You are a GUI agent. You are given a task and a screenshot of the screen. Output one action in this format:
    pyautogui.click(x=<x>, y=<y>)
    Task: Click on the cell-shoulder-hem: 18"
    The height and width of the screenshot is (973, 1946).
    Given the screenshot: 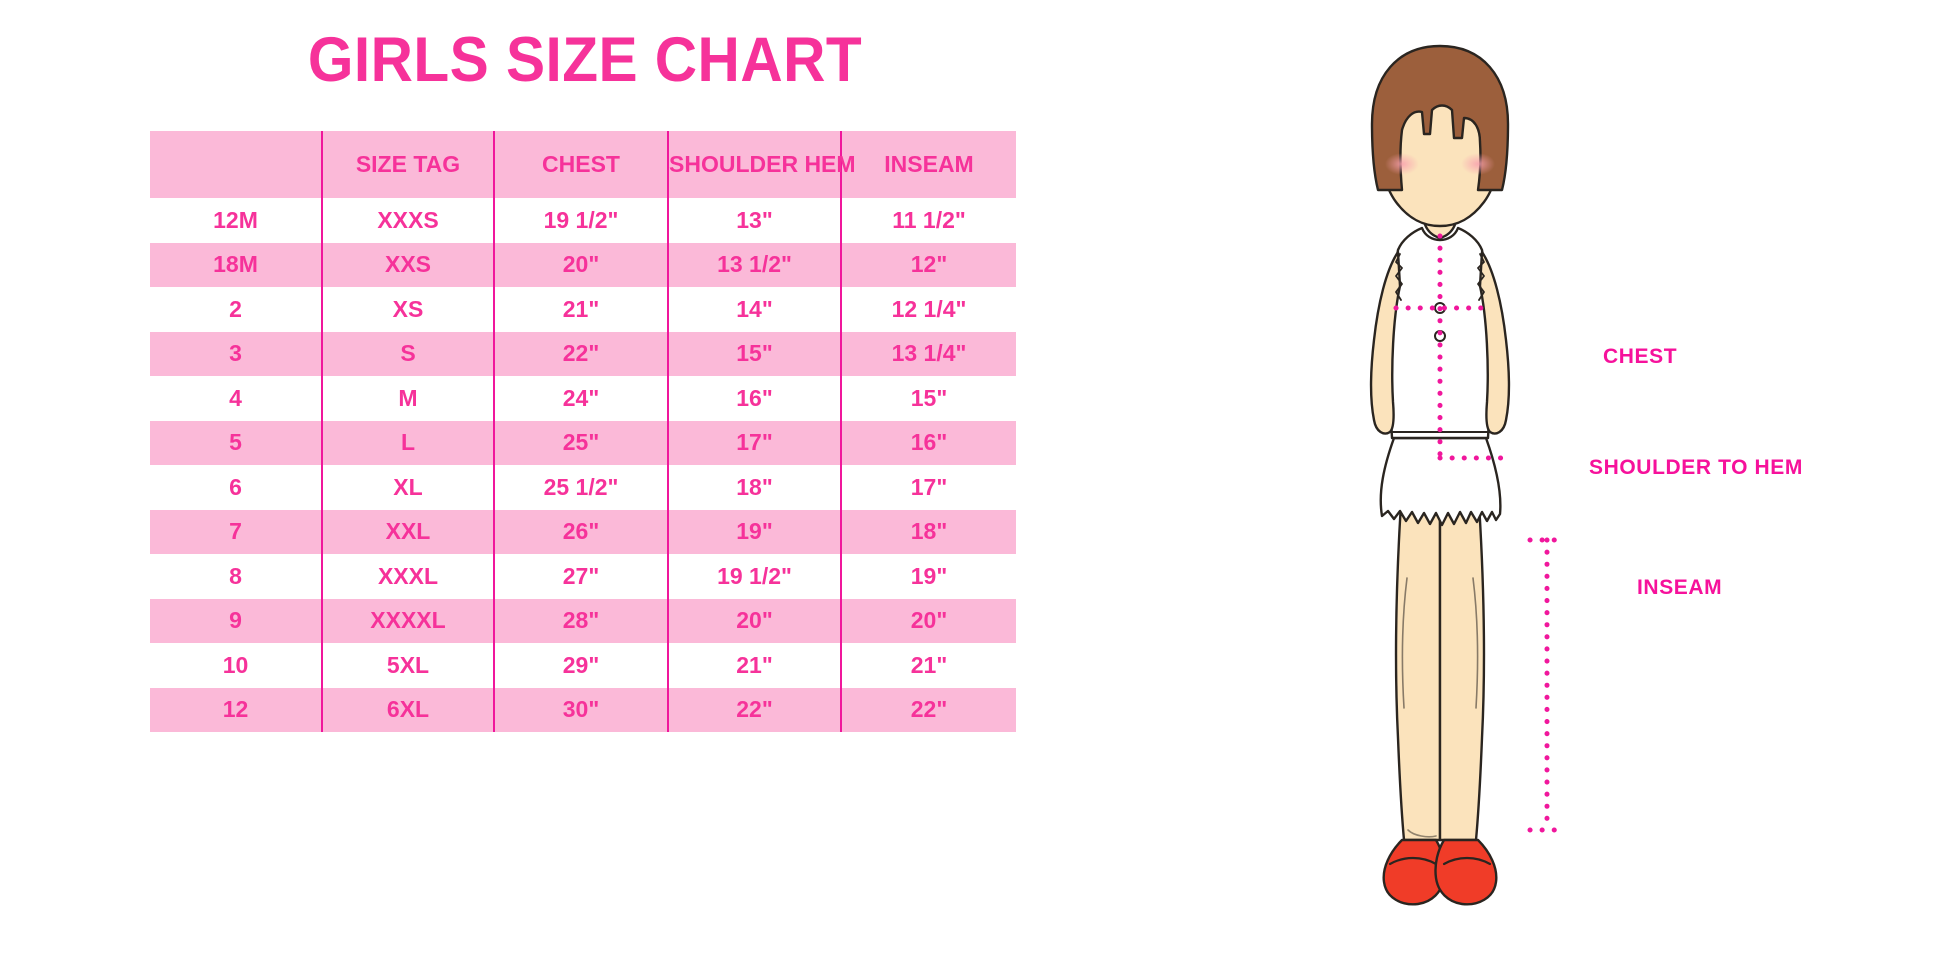 What is the action you would take?
    pyautogui.click(x=754, y=487)
    